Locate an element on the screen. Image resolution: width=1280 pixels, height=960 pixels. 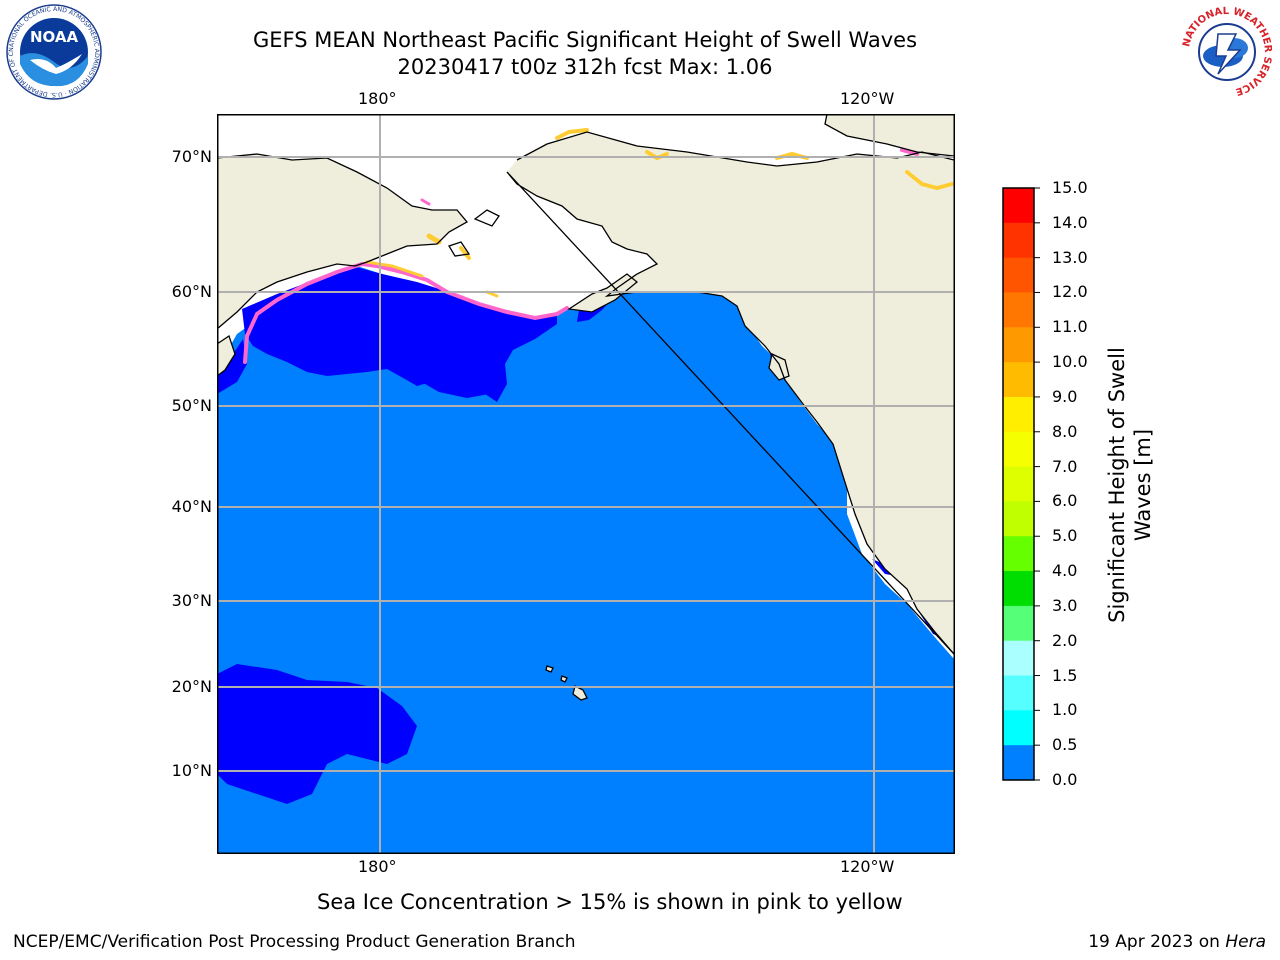
colorbar-label: 11.0 is located at coordinates (1070, 327).